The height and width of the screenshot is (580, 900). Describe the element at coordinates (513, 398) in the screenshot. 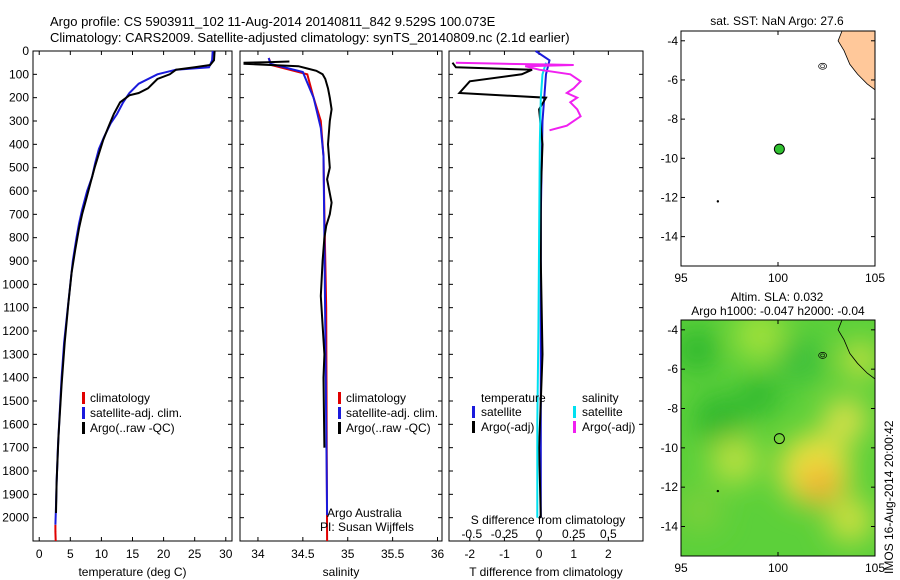

I see `legend-heading-temperature: temperature` at that location.